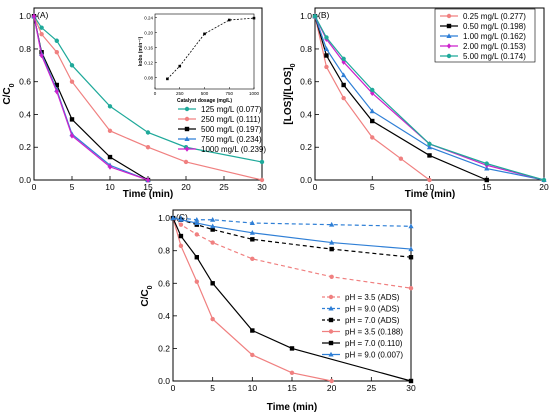  Describe the element at coordinates (231, 109) in the screenshot. I see `legend-label: 125 mg/L (0.077)` at that location.